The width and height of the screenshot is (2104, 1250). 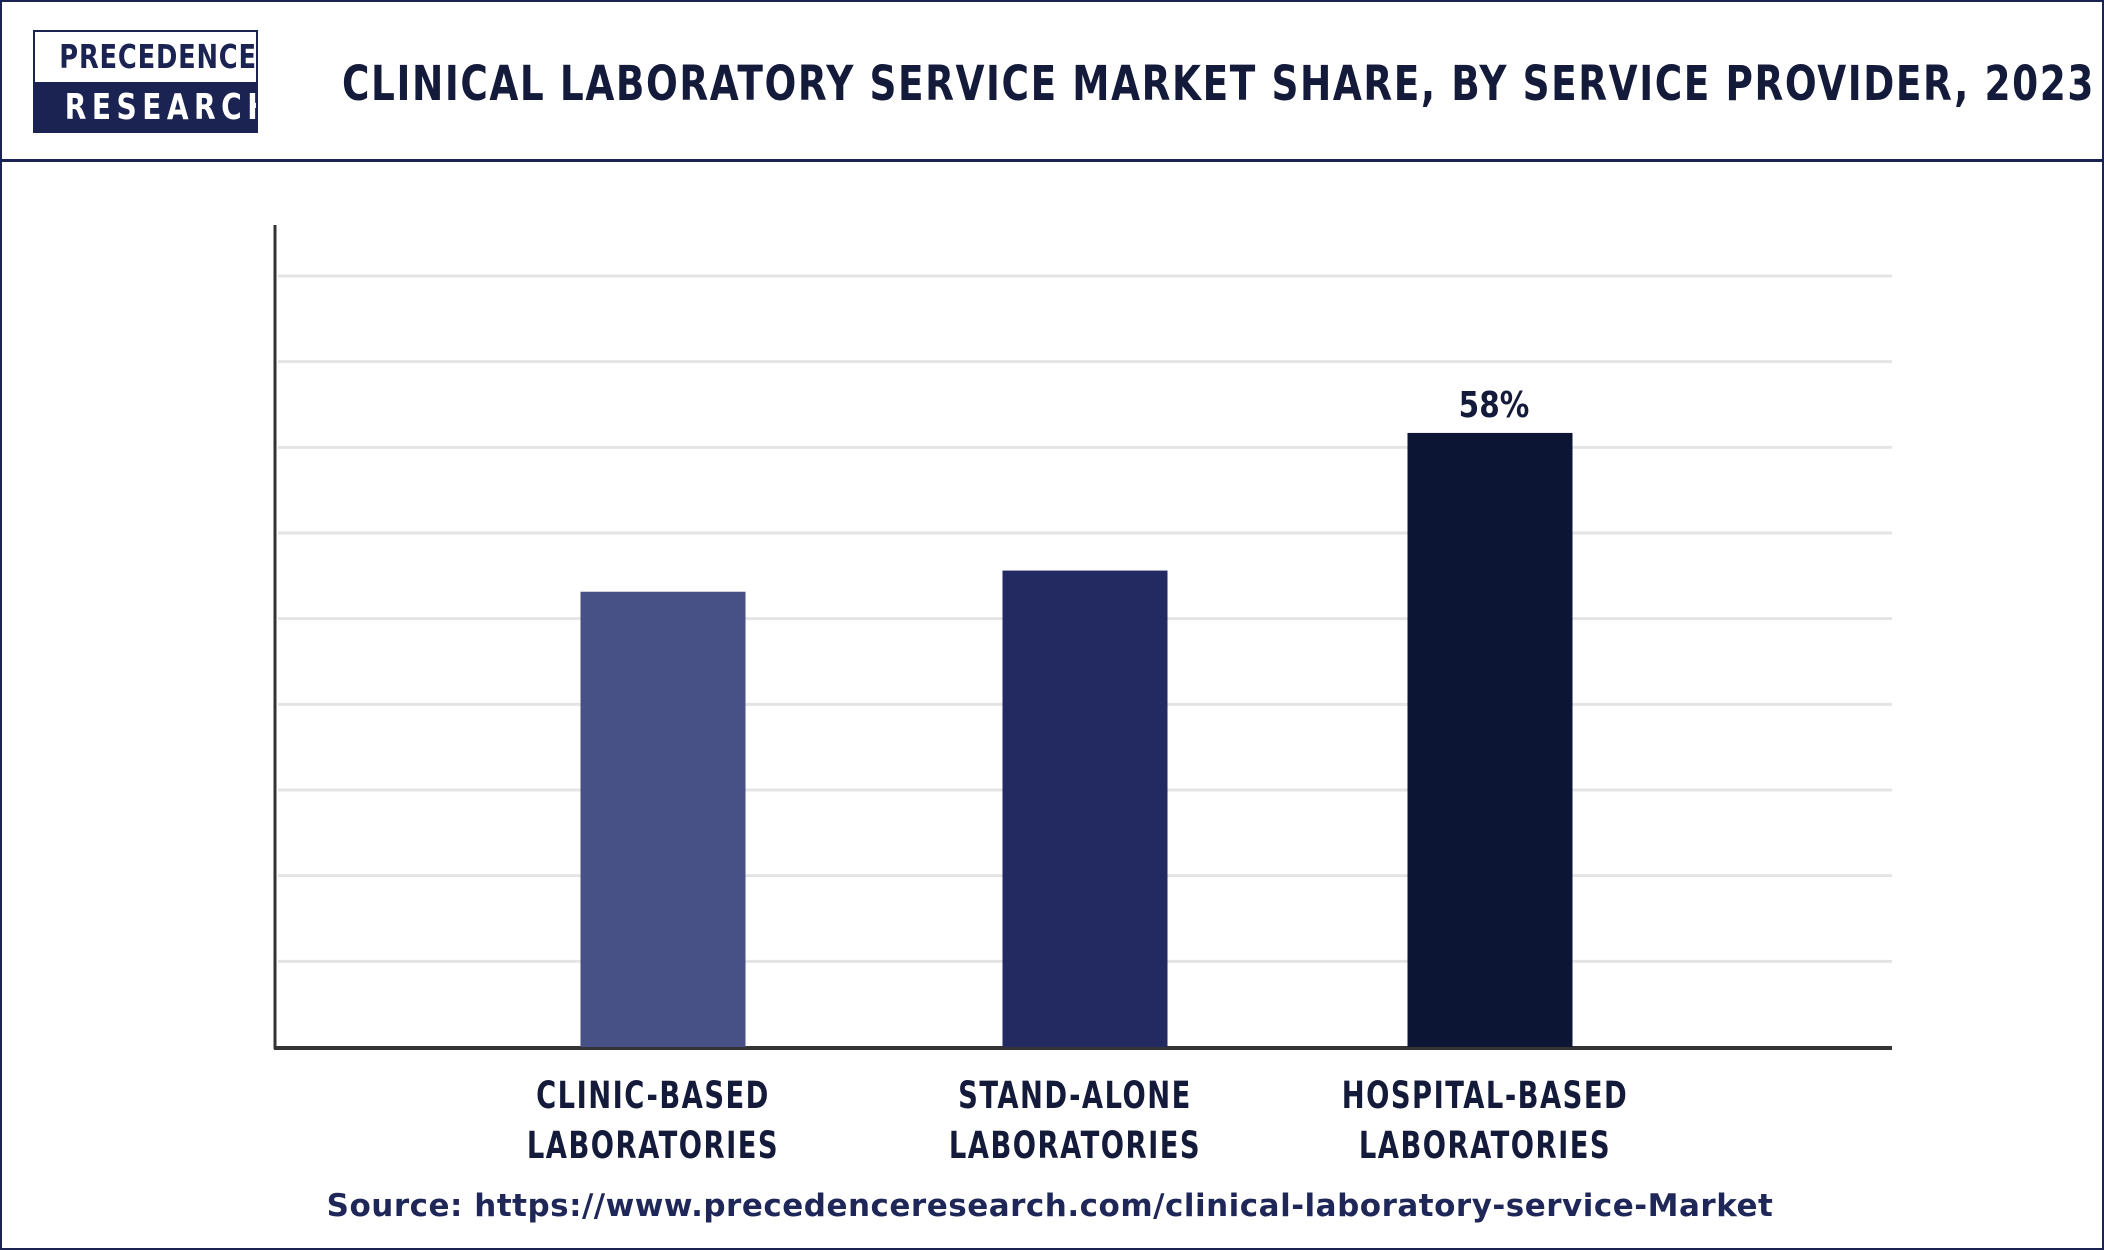 I want to click on x-tick-label-stand-alone-1: STAND-ALONE, so click(x=1075, y=1095).